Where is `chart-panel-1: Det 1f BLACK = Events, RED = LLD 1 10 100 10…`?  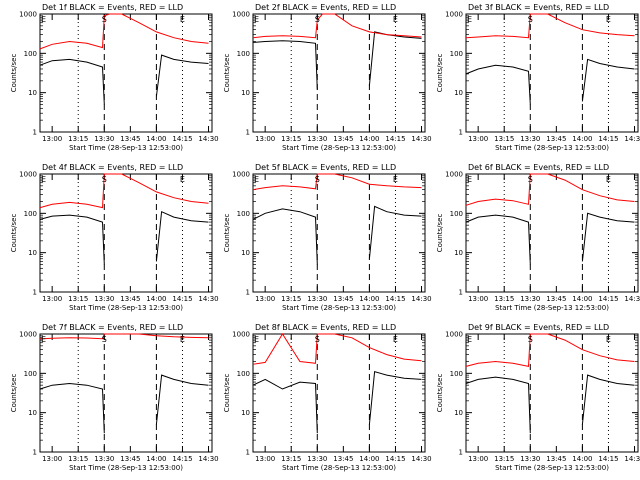
chart-panel-1: Det 1f BLACK = Events, RED = LLD 1 10 100 10… is located at coordinates (114, 77).